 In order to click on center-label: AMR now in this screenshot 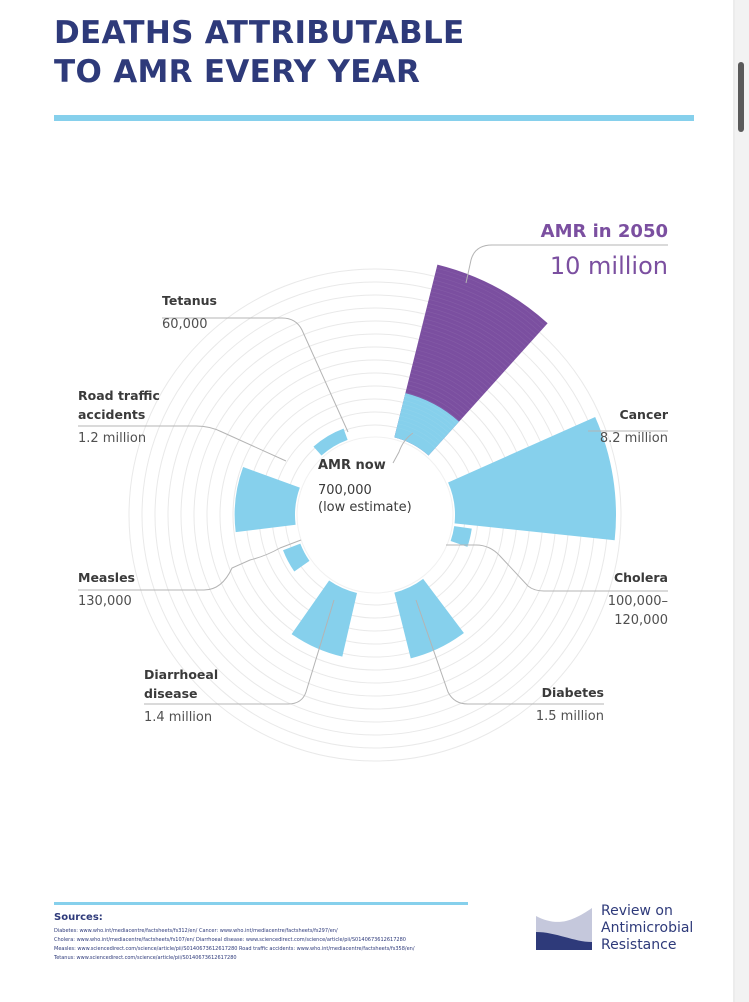, I will do `click(352, 465)`.